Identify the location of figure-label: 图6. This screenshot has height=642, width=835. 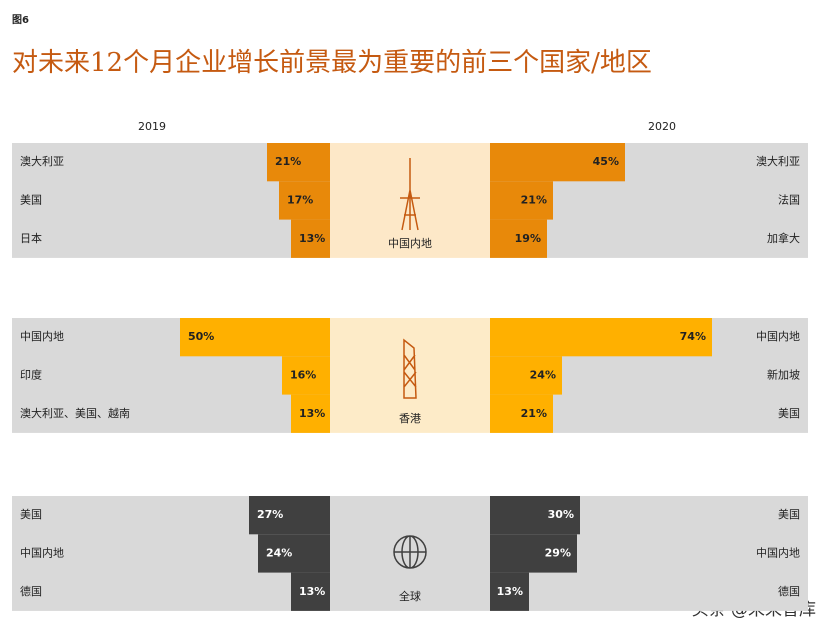
(20, 20).